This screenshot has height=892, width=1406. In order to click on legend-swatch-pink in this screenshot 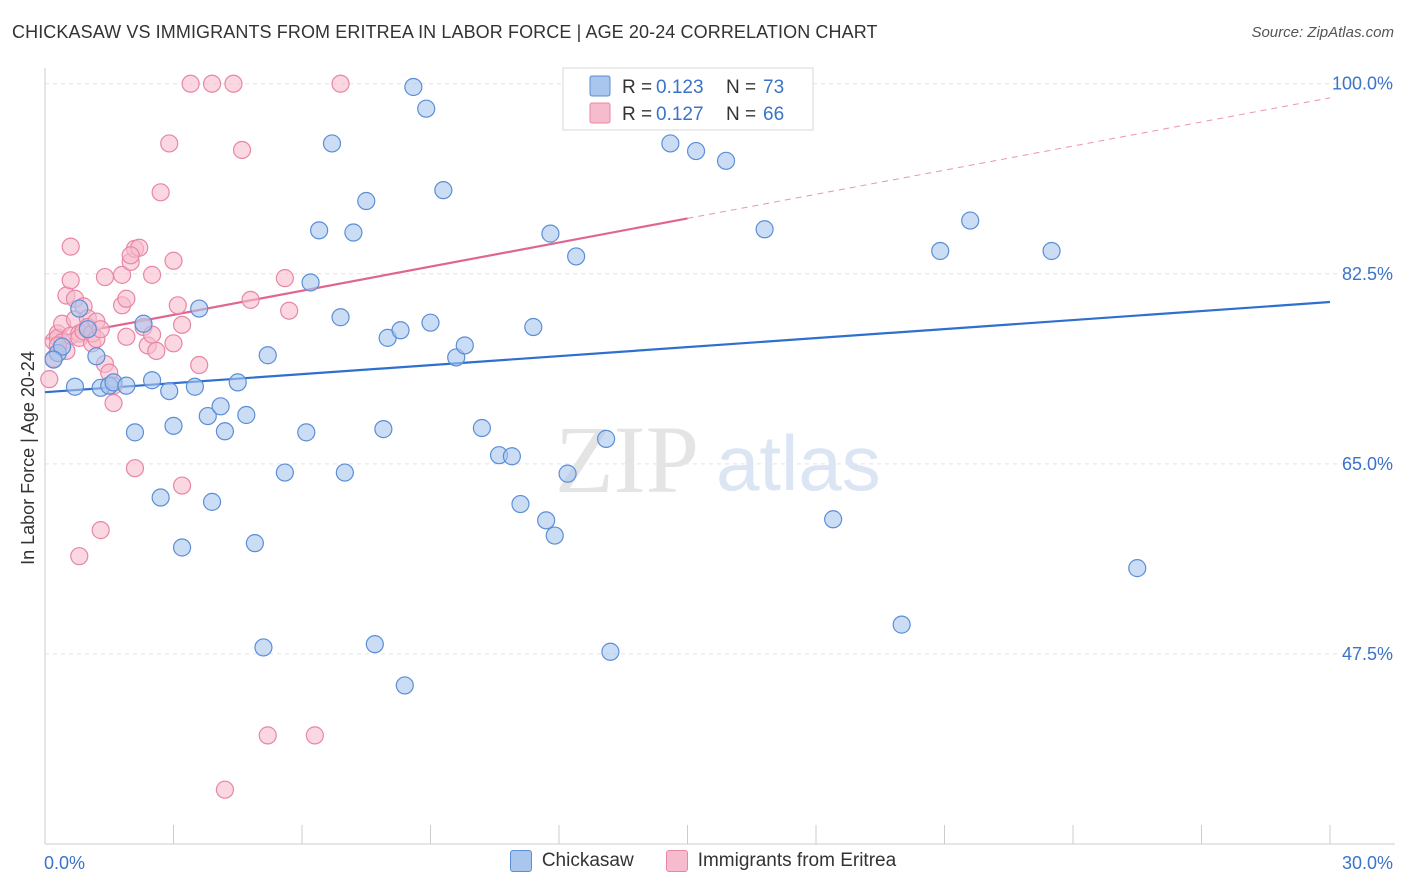, I will do `click(676, 861)`.